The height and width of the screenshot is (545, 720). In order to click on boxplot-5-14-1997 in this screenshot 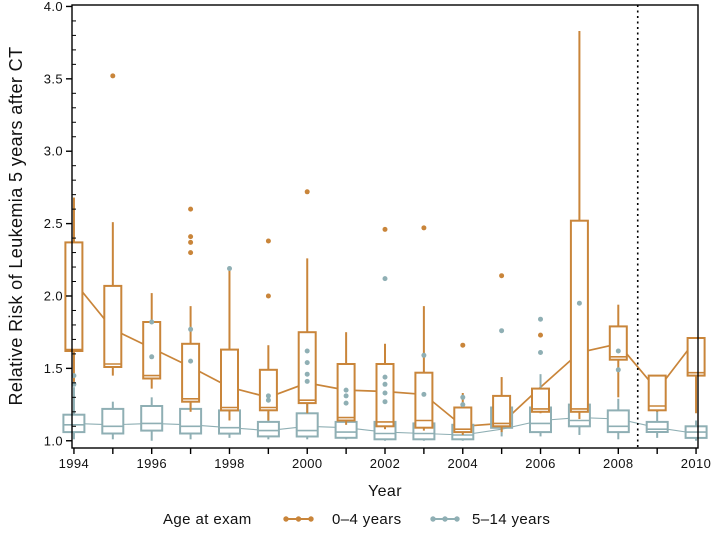, I will do `click(191, 421)`.